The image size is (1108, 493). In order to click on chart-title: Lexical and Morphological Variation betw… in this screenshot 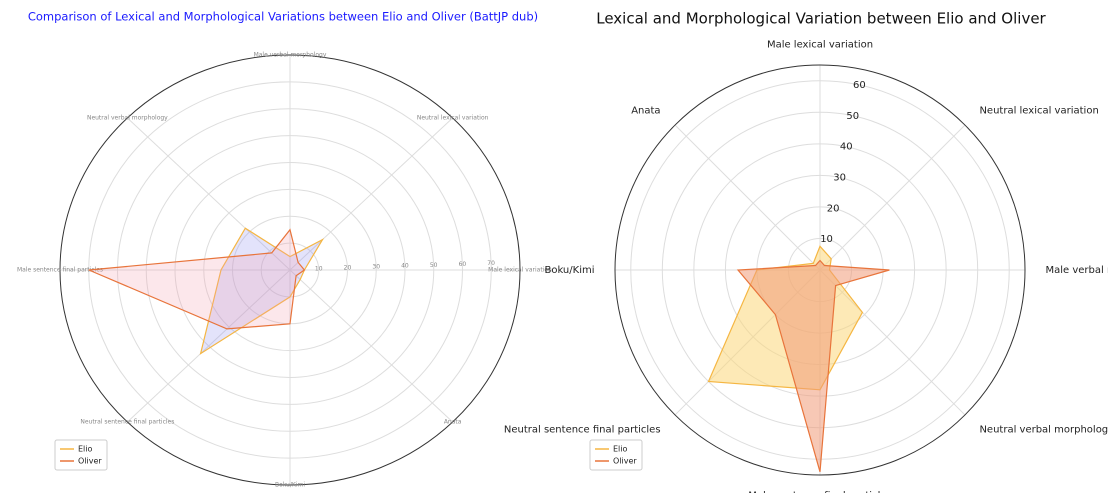, I will do `click(821, 19)`.